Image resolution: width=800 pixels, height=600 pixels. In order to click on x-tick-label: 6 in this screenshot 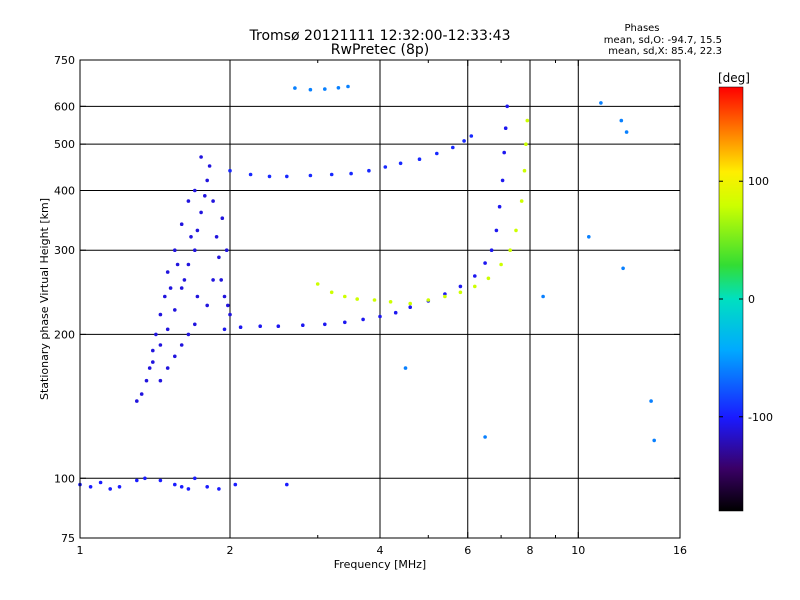, I will do `click(467, 550)`.